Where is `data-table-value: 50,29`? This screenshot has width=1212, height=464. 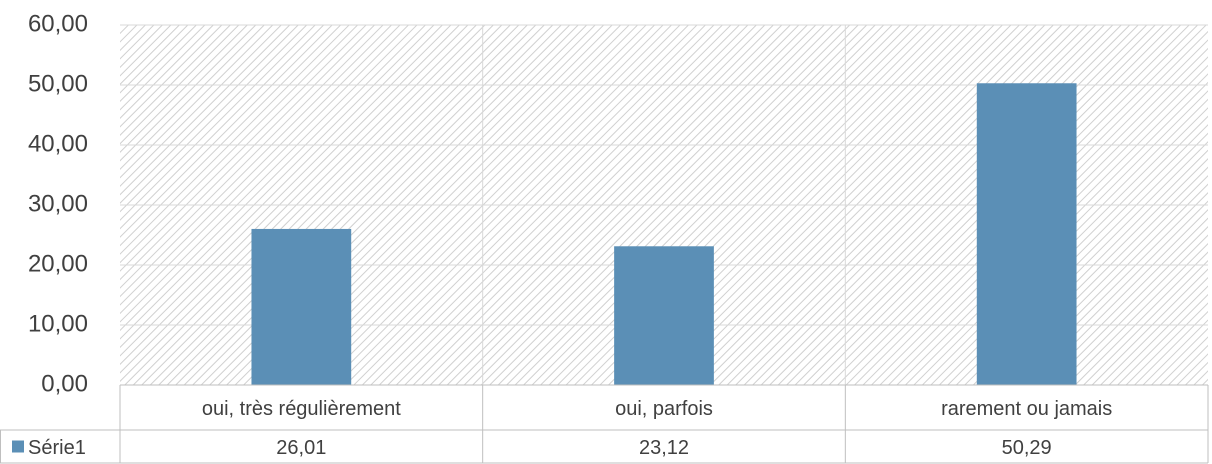
data-table-value: 50,29 is located at coordinates (1027, 448).